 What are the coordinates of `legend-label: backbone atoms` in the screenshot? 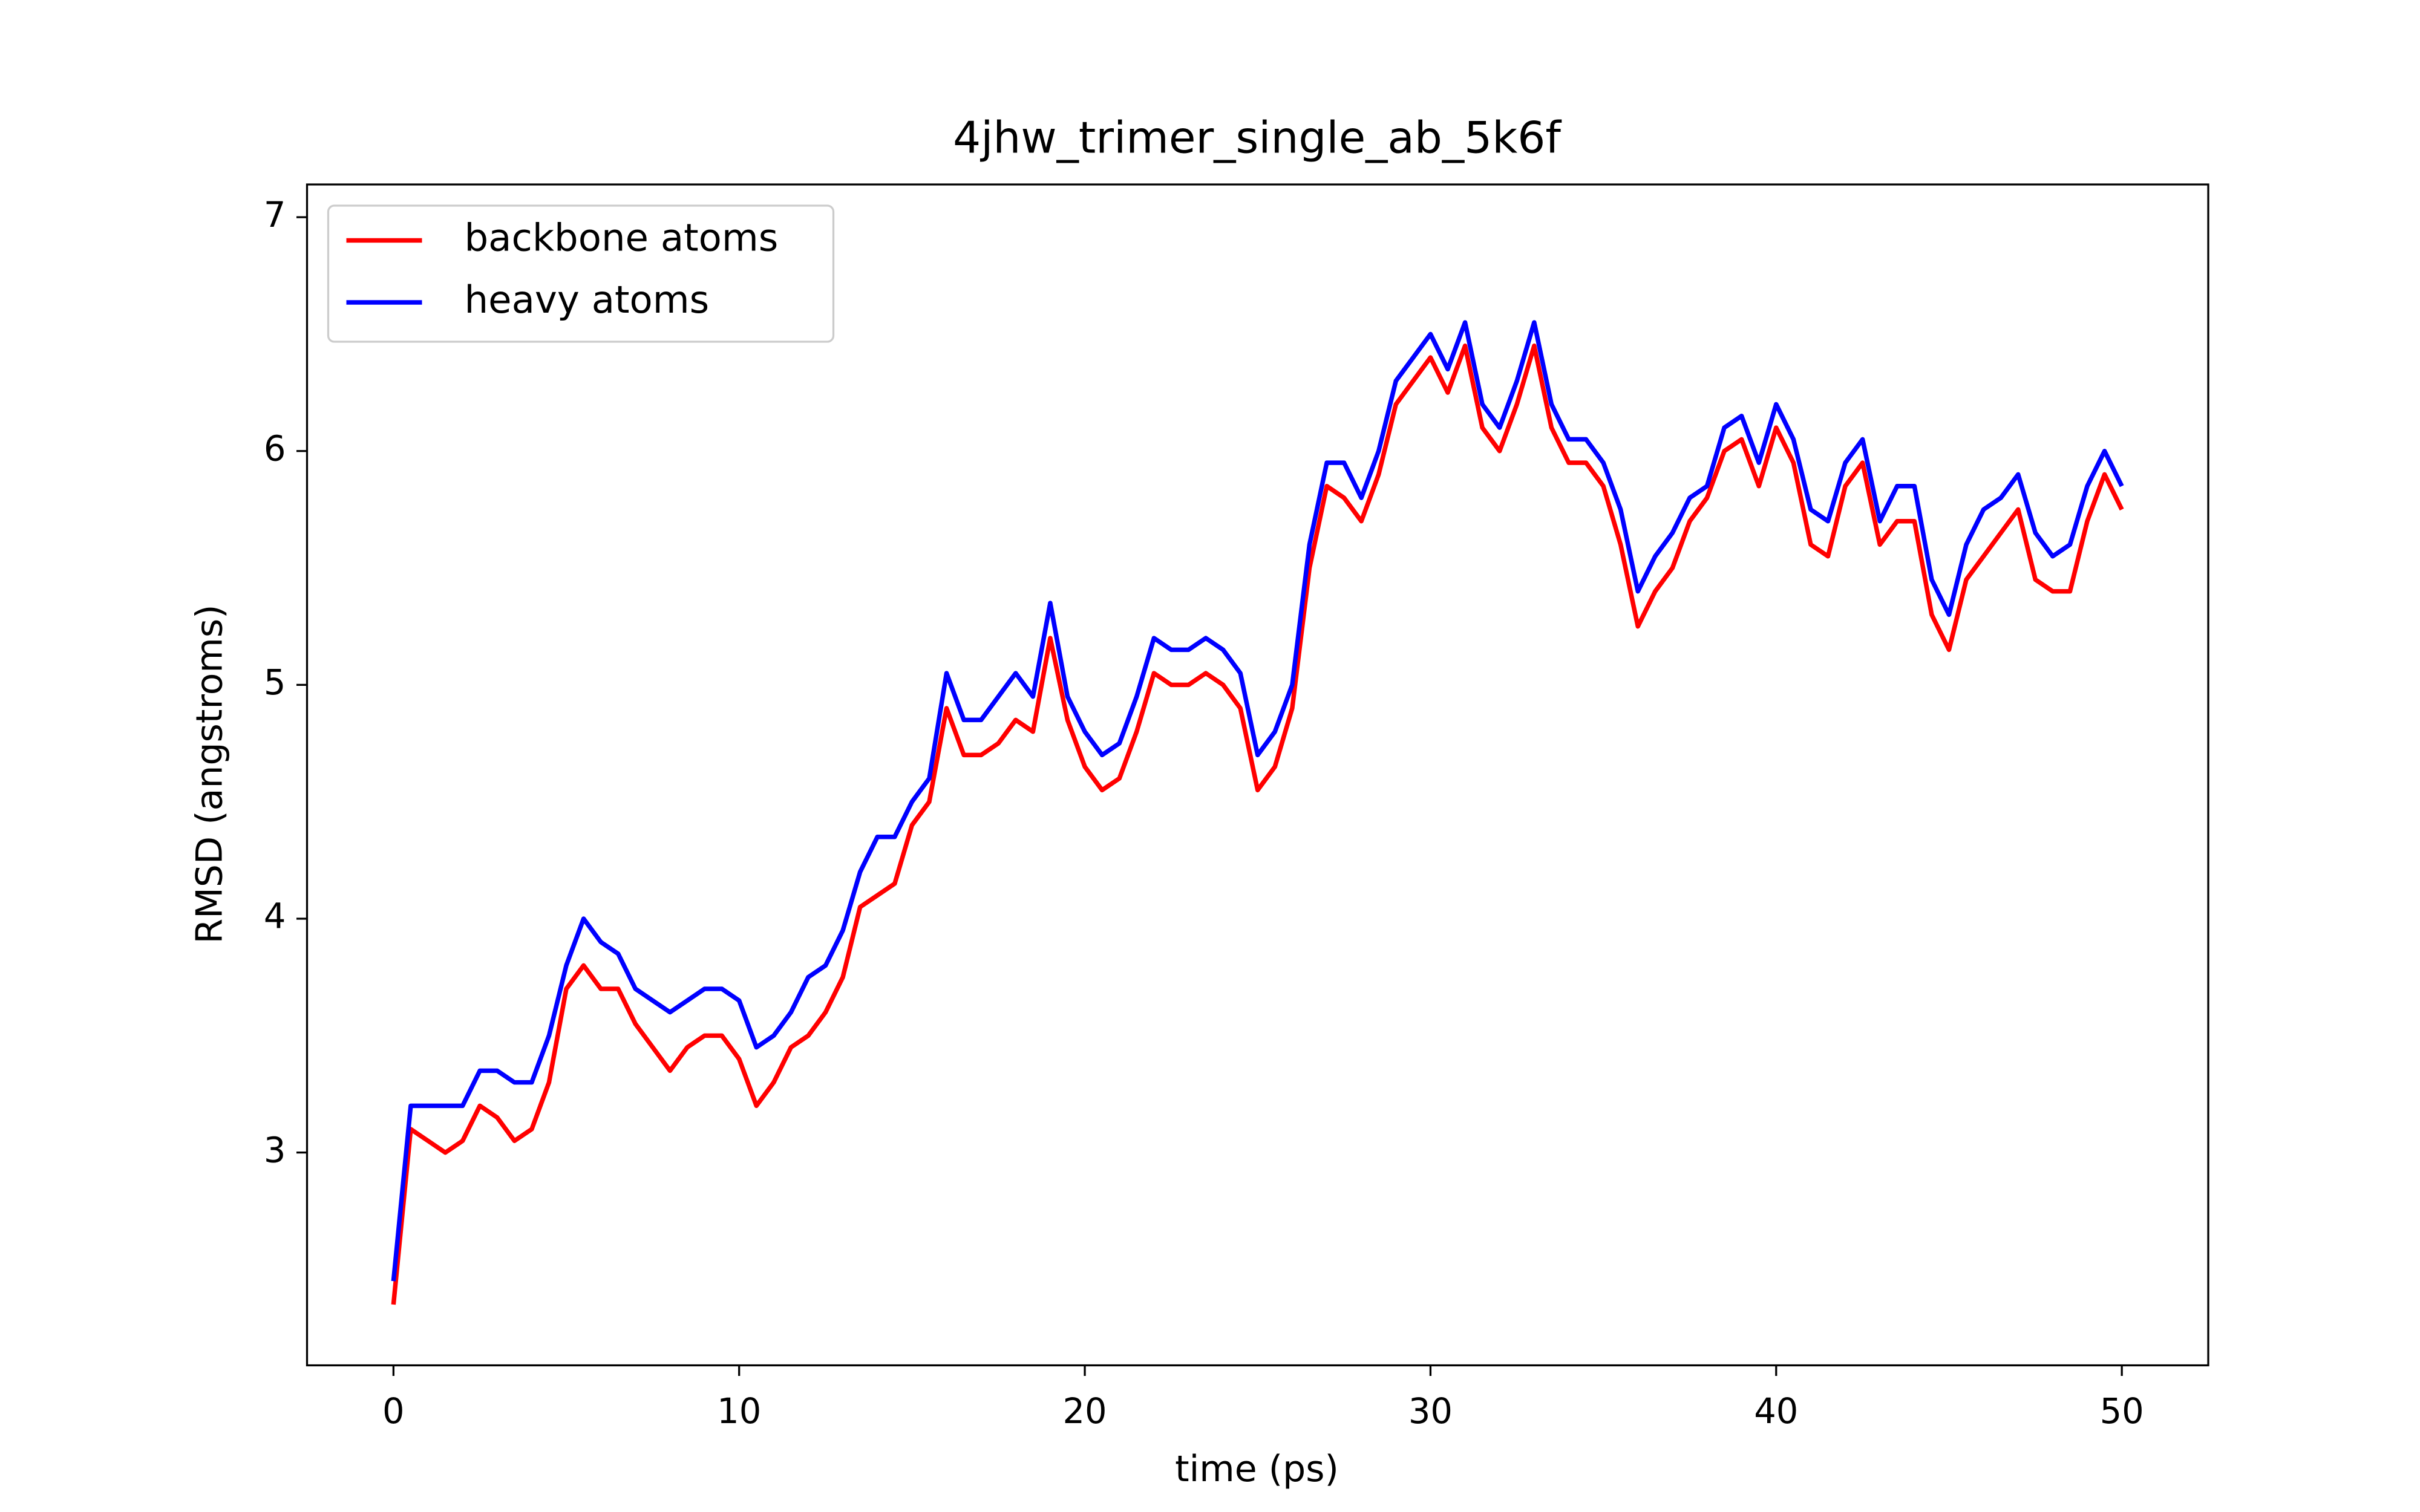 It's located at (622, 238).